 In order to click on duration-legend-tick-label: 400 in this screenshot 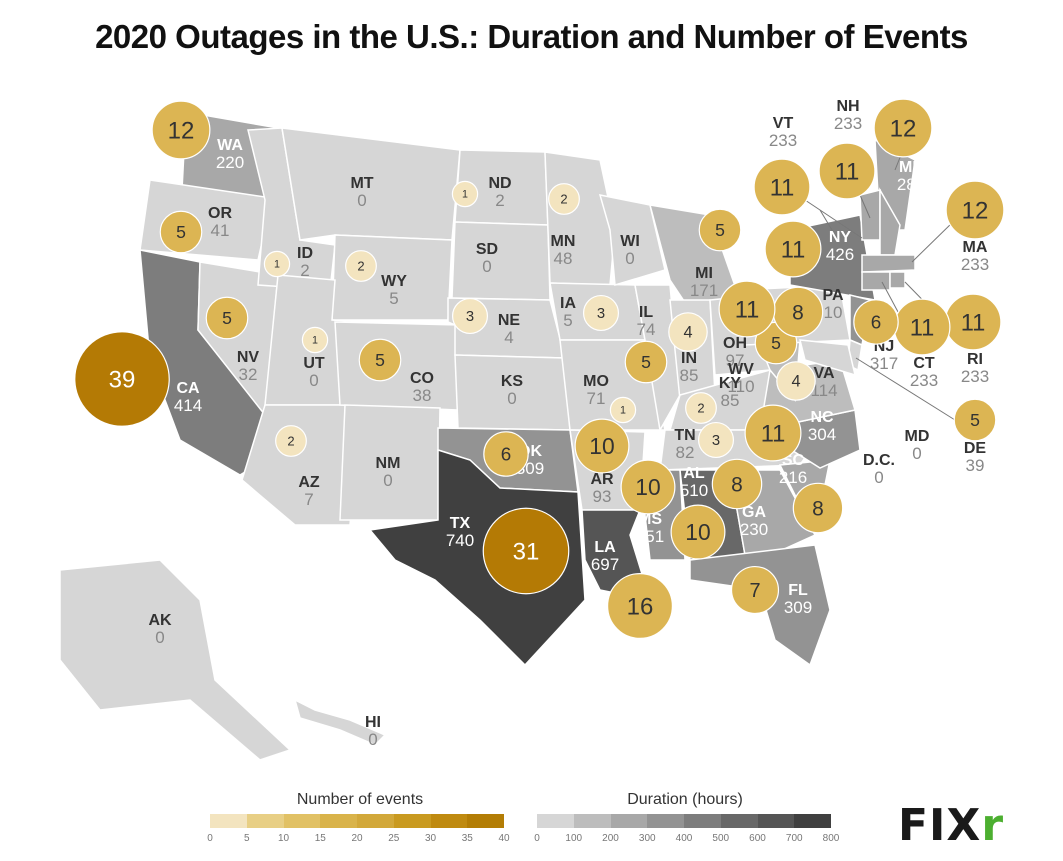, I will do `click(684, 838)`.